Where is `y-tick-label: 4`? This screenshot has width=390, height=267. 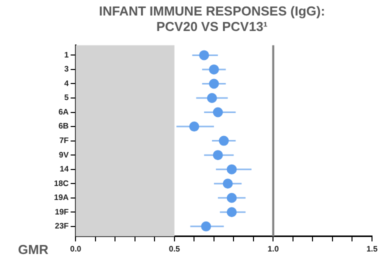 y-tick-label: 4 is located at coordinates (67, 83).